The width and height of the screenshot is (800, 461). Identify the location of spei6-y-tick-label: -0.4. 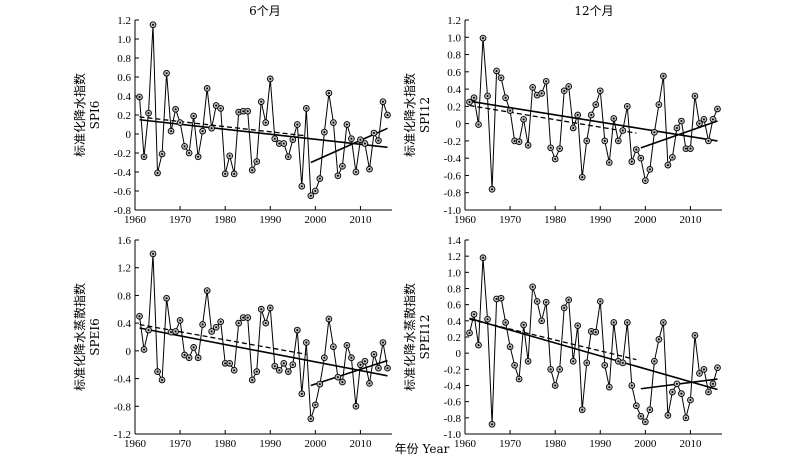
(123, 380).